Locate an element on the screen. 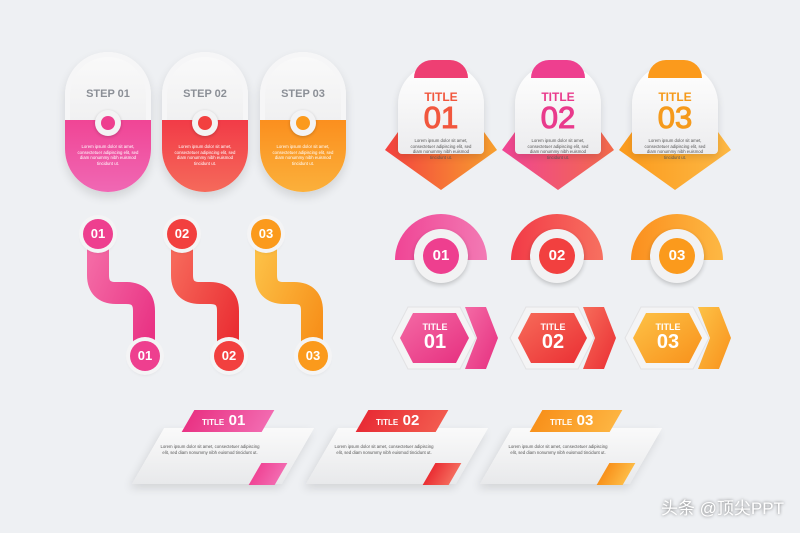  banner-label-01: TITLE 01 is located at coordinates (223, 421).